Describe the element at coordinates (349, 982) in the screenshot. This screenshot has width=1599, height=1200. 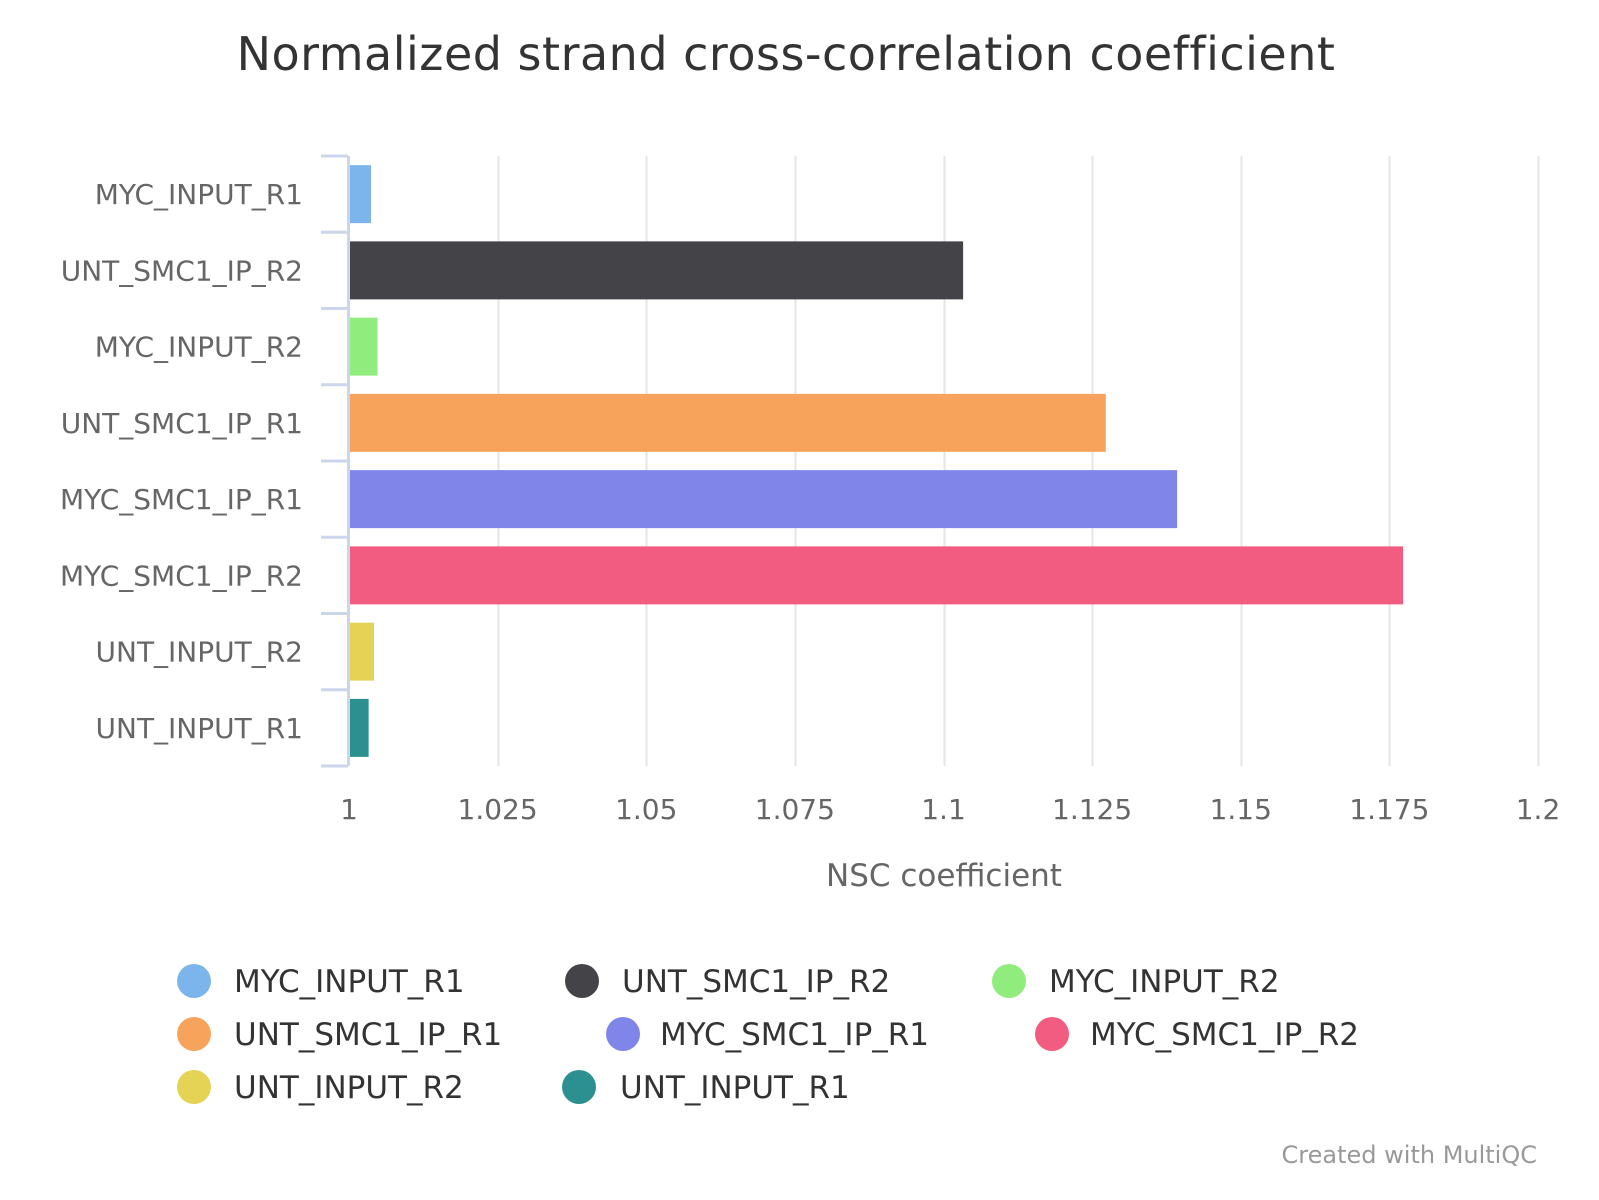
I see `legend-label: MYC_INPUT_R1` at that location.